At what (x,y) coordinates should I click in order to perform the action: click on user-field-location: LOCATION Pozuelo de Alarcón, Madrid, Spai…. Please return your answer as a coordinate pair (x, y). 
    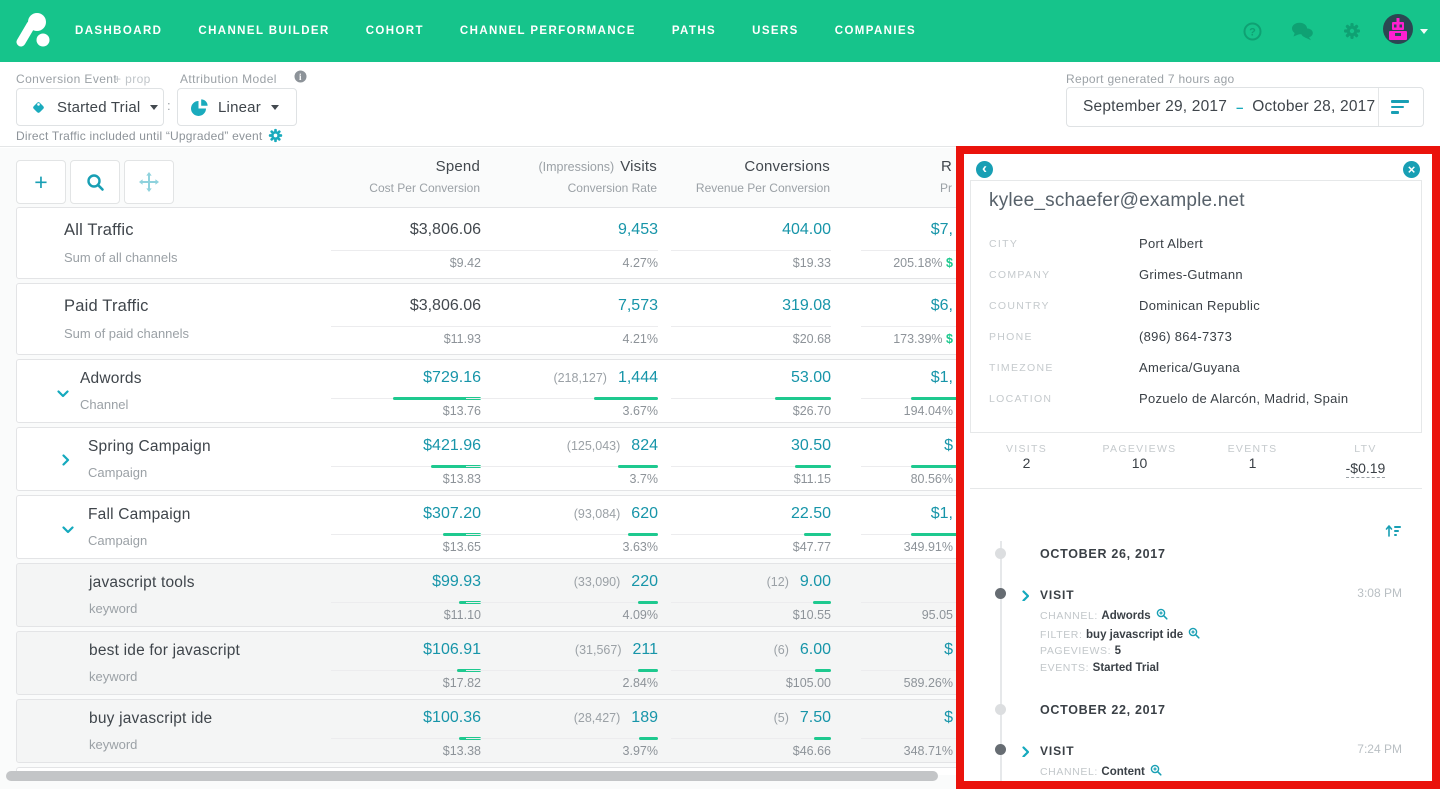
    Looking at the image, I should click on (1200, 401).